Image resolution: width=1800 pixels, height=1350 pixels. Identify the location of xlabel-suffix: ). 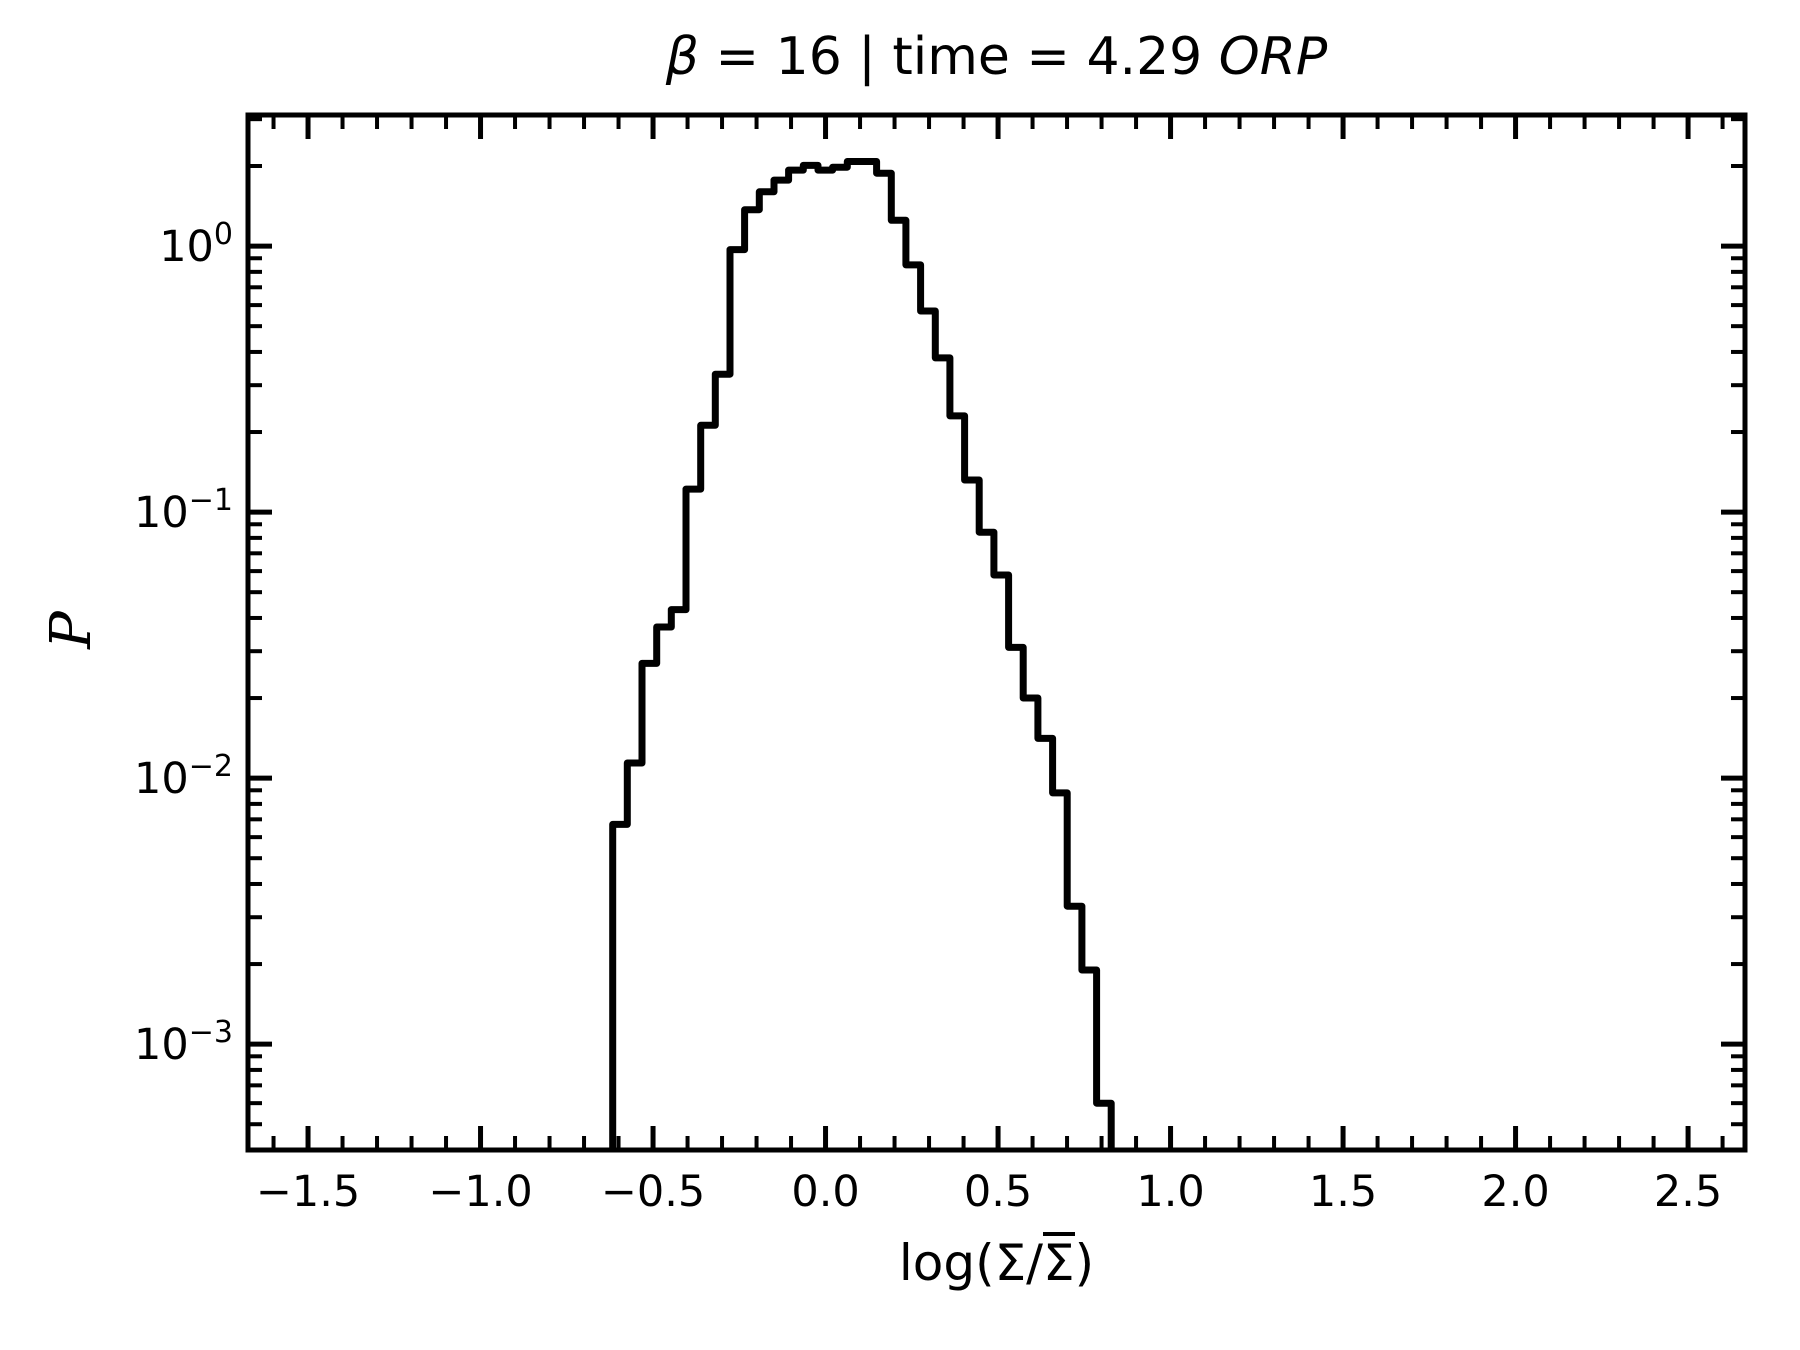
(1084, 1263).